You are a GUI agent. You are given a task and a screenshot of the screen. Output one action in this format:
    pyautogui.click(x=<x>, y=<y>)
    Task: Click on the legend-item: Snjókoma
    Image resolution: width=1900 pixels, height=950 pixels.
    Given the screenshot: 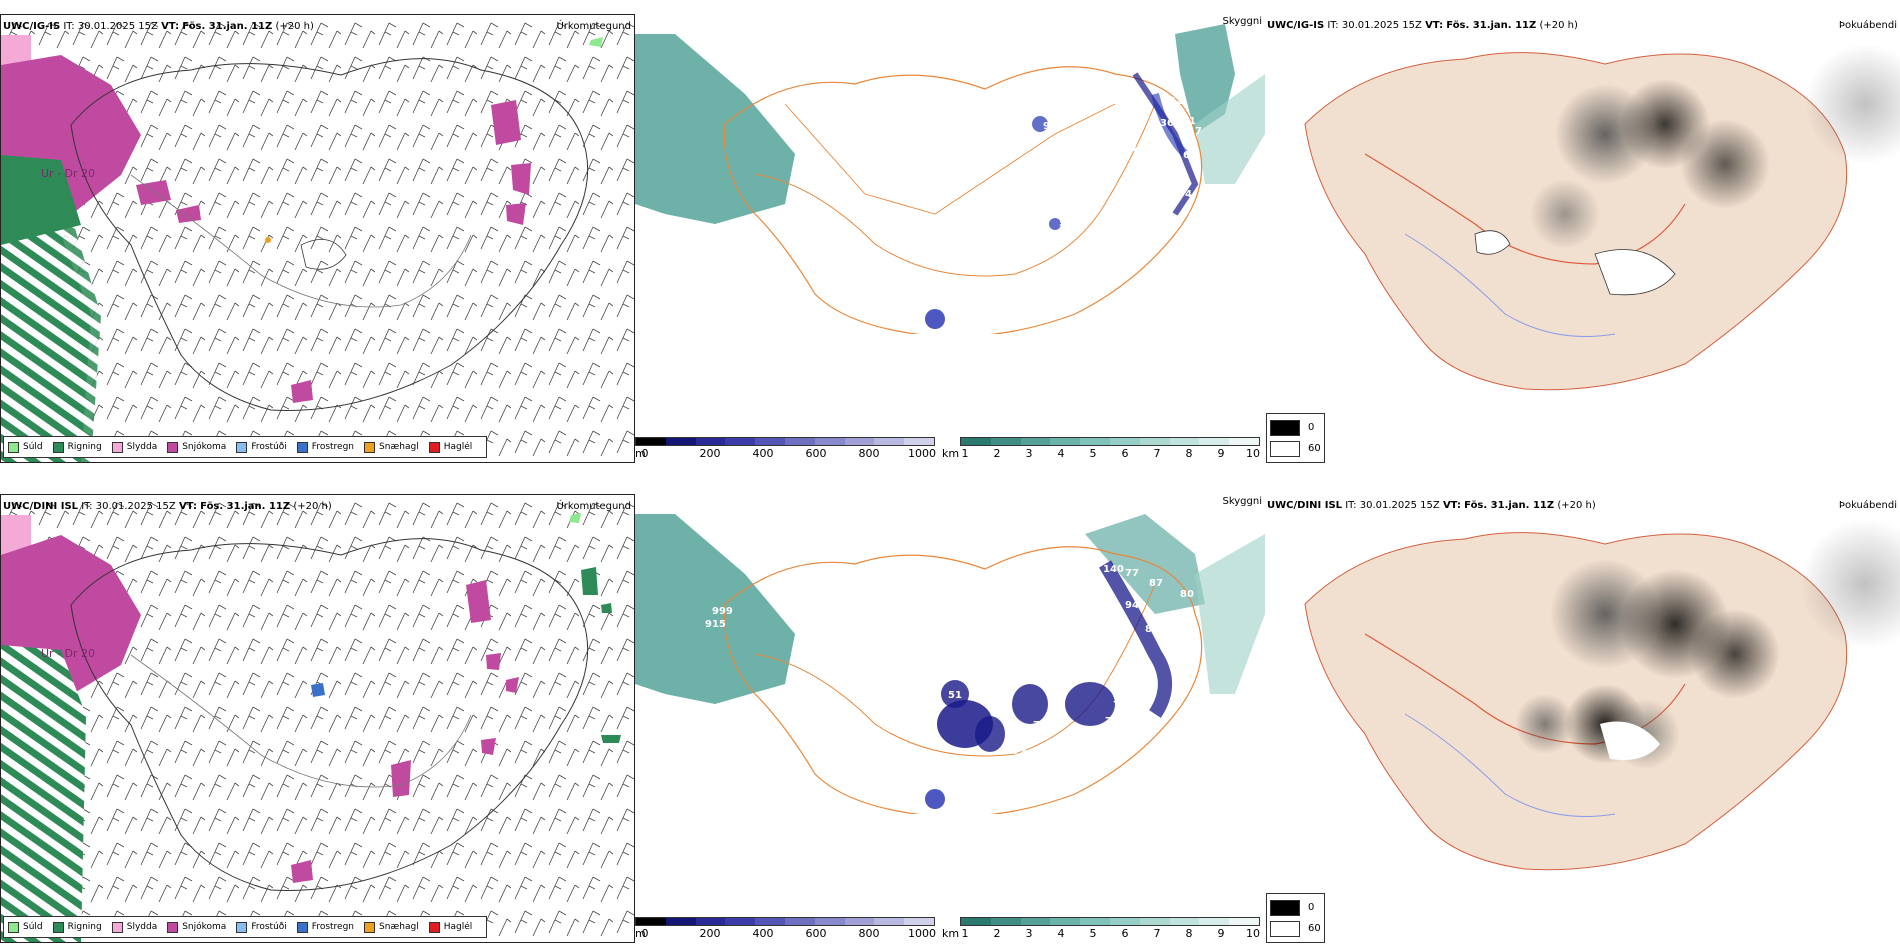 What is the action you would take?
    pyautogui.click(x=196, y=447)
    